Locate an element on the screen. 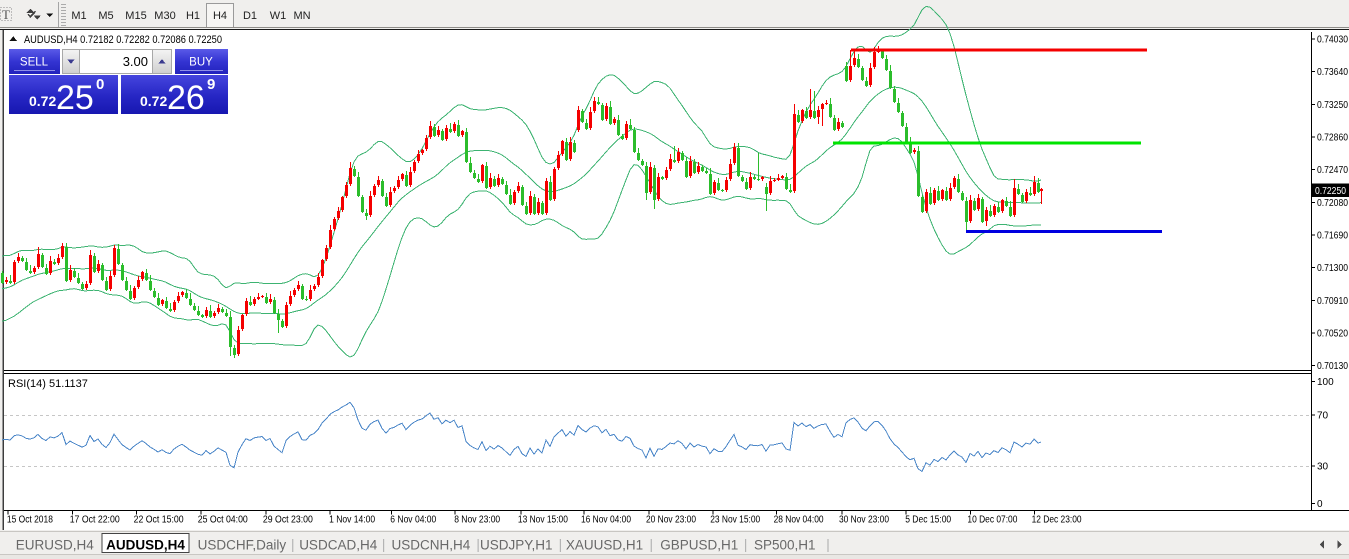 The image size is (1349, 559). svg-text: 0.72080 is located at coordinates (1332, 203).